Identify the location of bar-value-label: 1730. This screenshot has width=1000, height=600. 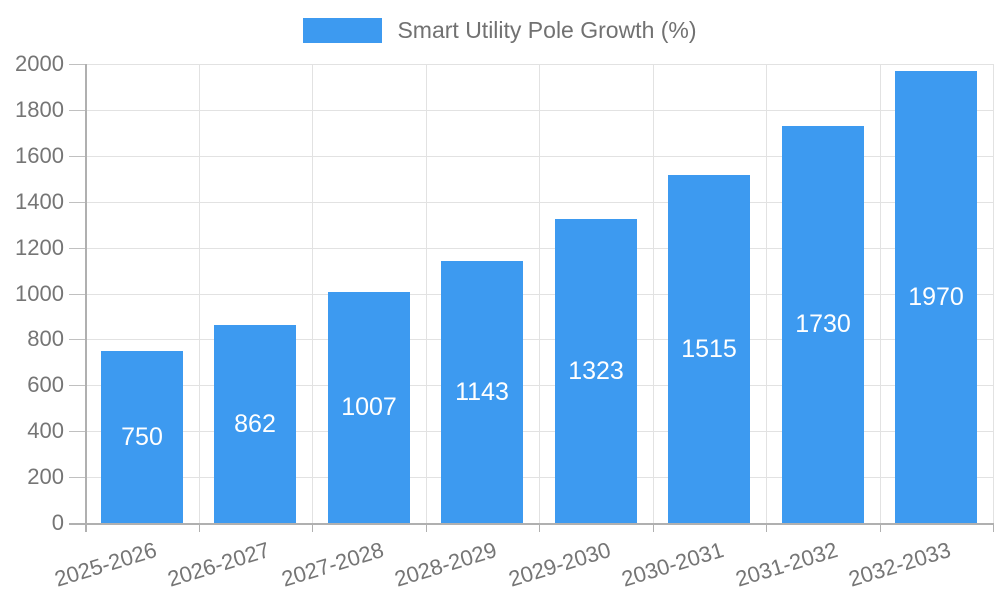
(823, 324).